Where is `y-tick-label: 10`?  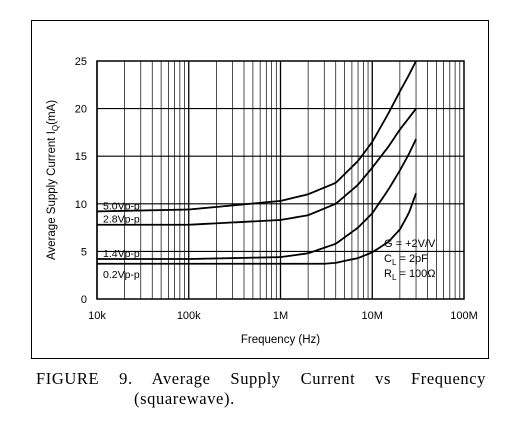
y-tick-label: 10 is located at coordinates (81, 205).